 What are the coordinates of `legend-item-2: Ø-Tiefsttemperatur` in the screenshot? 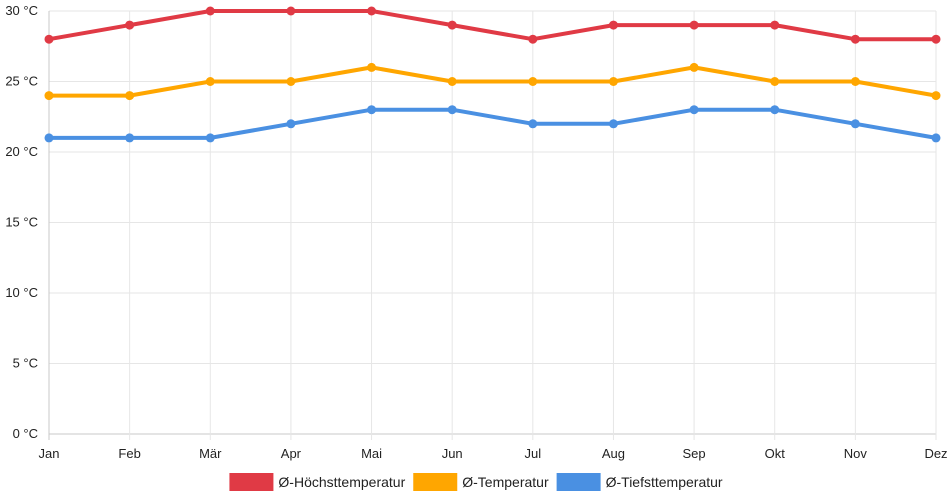 It's located at (639, 482).